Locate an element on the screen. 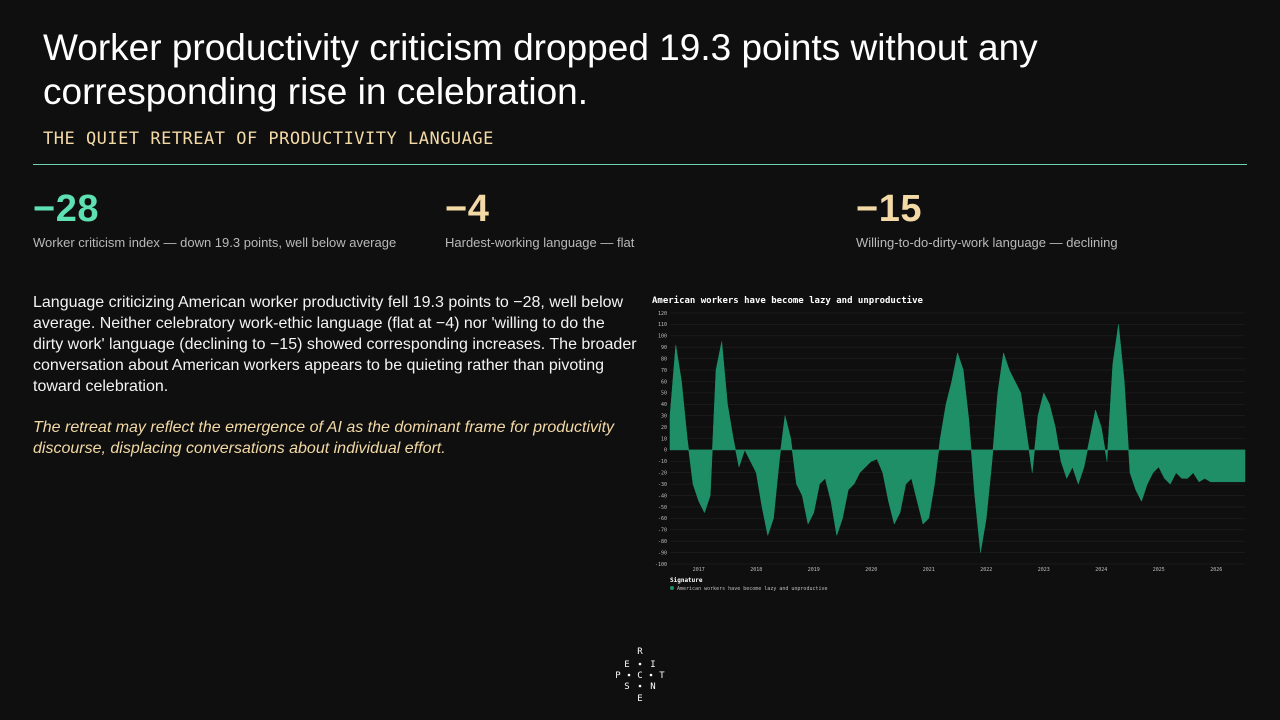 Image resolution: width=1280 pixels, height=720 pixels. y-tick-label: 120 is located at coordinates (662, 314).